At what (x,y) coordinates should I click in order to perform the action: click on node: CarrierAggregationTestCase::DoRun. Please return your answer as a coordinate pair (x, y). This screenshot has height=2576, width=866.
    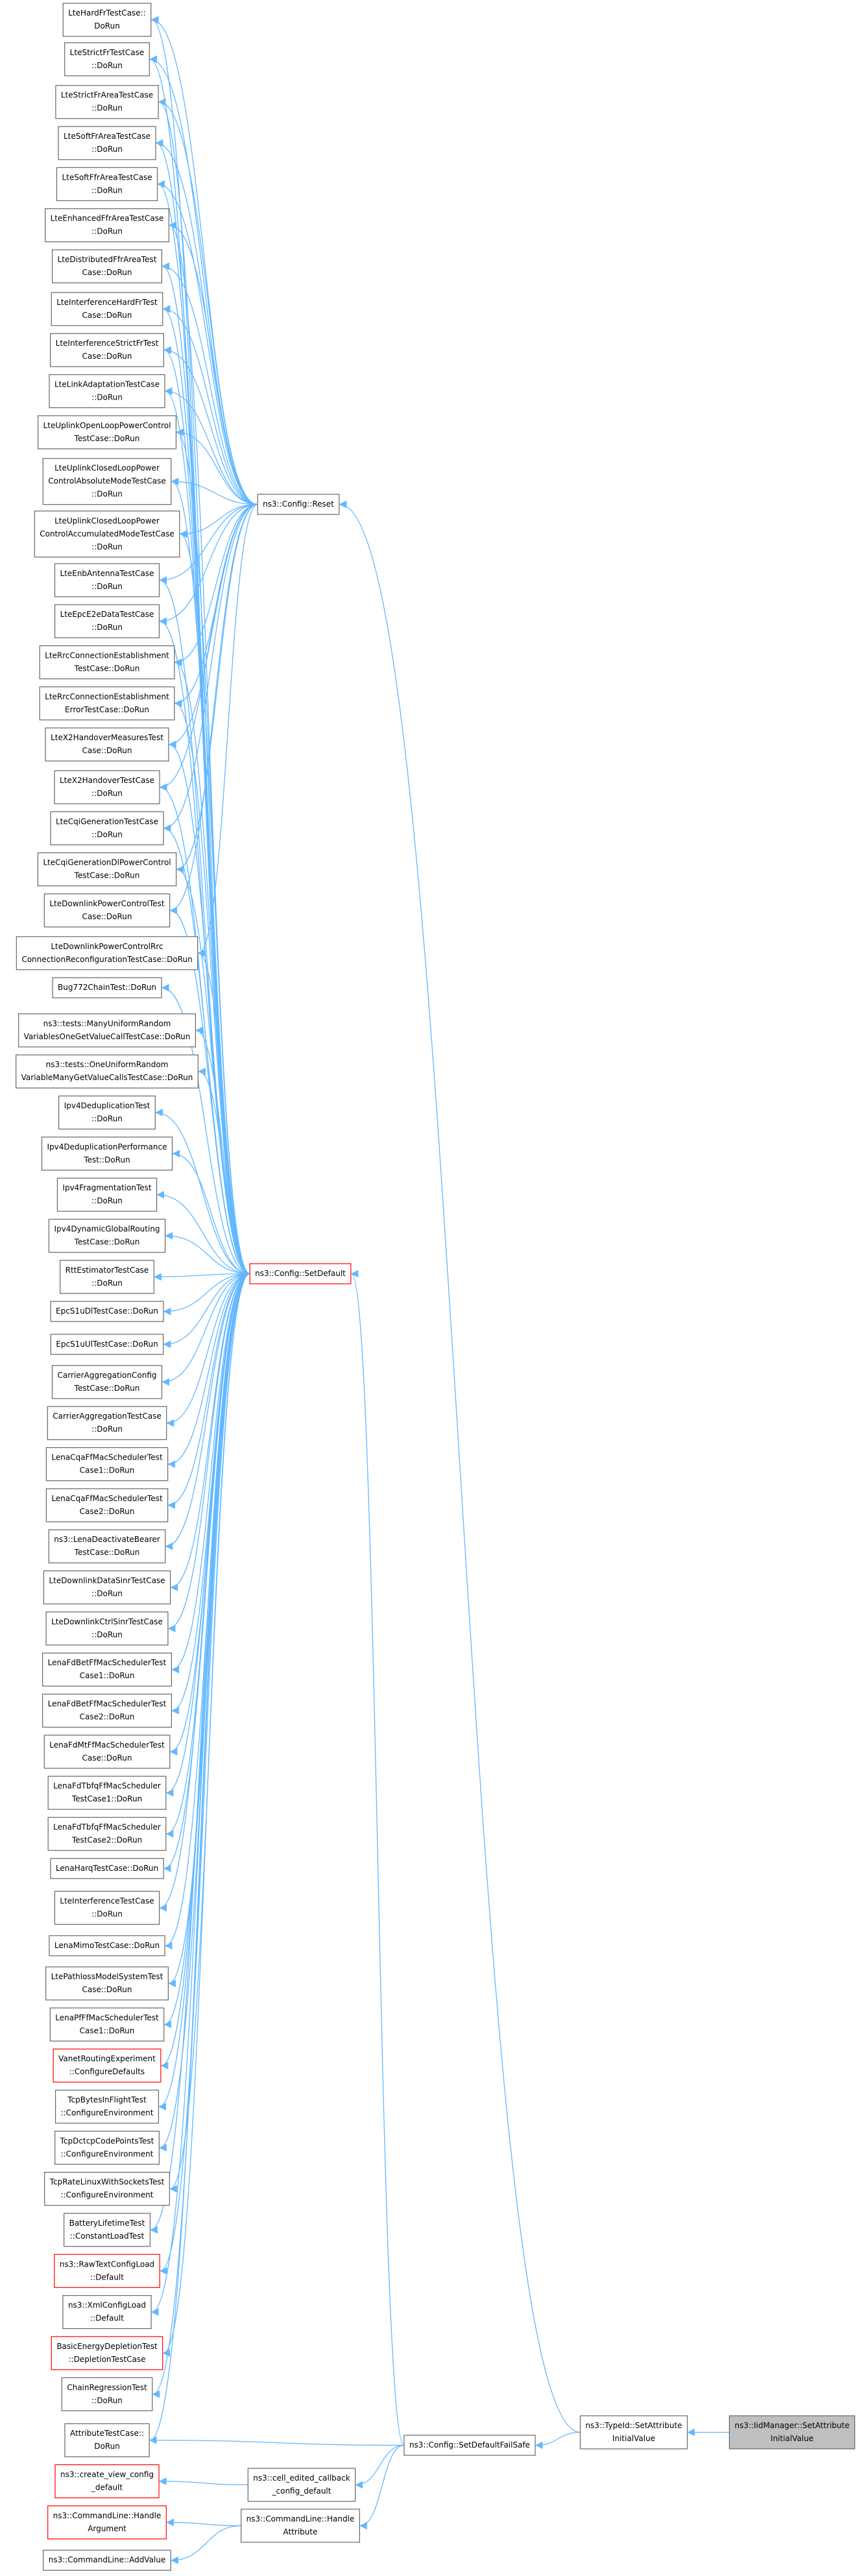
    Looking at the image, I should click on (107, 1423).